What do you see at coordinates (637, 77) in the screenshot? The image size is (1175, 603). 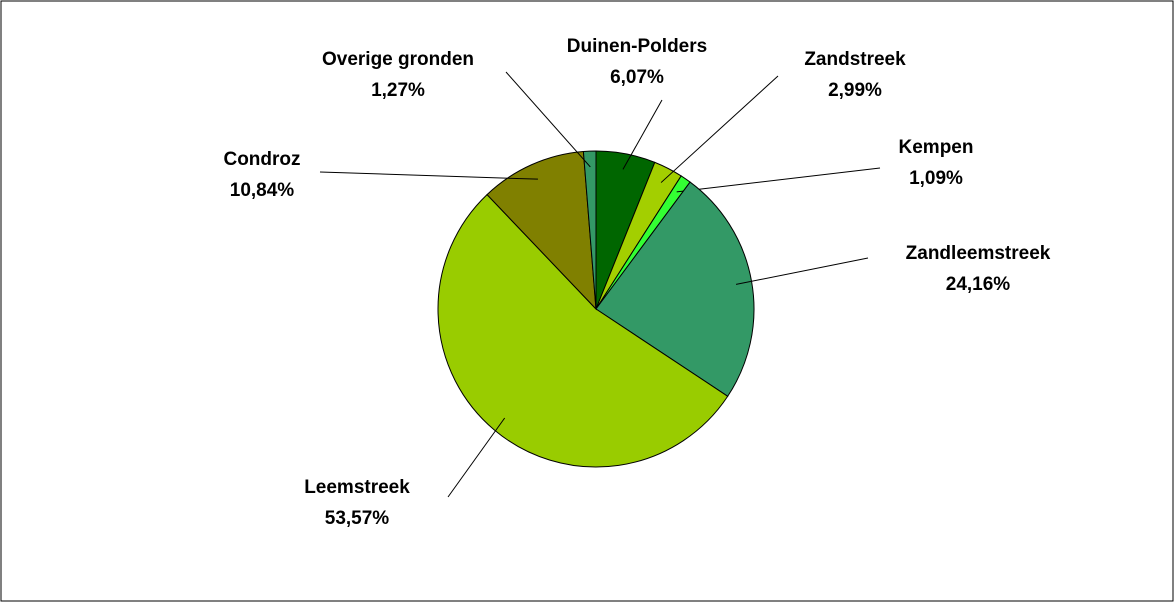 I see `slice-value-label: 6,07%` at bounding box center [637, 77].